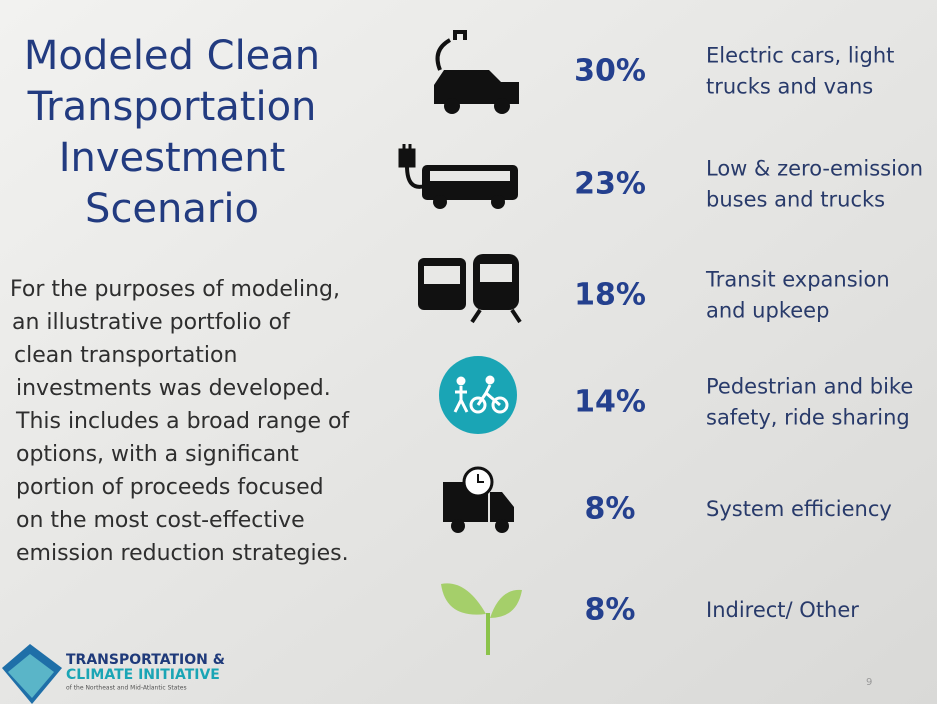 The image size is (937, 708). What do you see at coordinates (151, 322) in the screenshot?
I see `body-line: an illustrative portfolio of` at bounding box center [151, 322].